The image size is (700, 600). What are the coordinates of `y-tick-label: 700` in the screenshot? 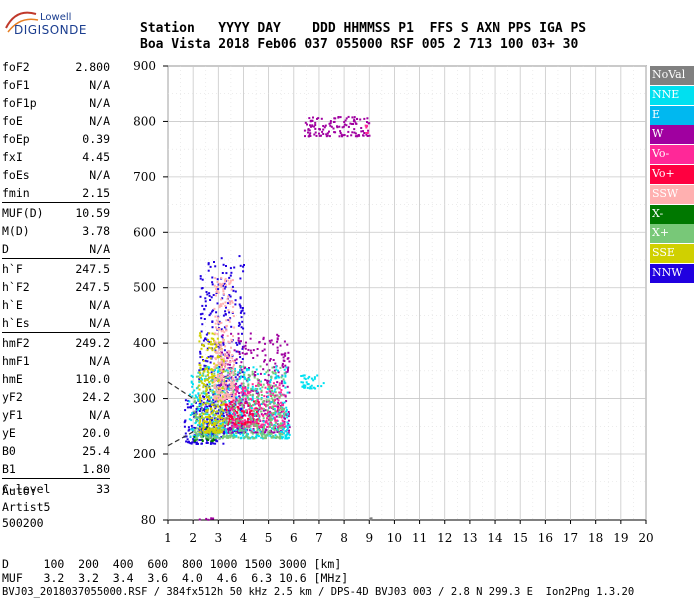 It's located at (144, 177).